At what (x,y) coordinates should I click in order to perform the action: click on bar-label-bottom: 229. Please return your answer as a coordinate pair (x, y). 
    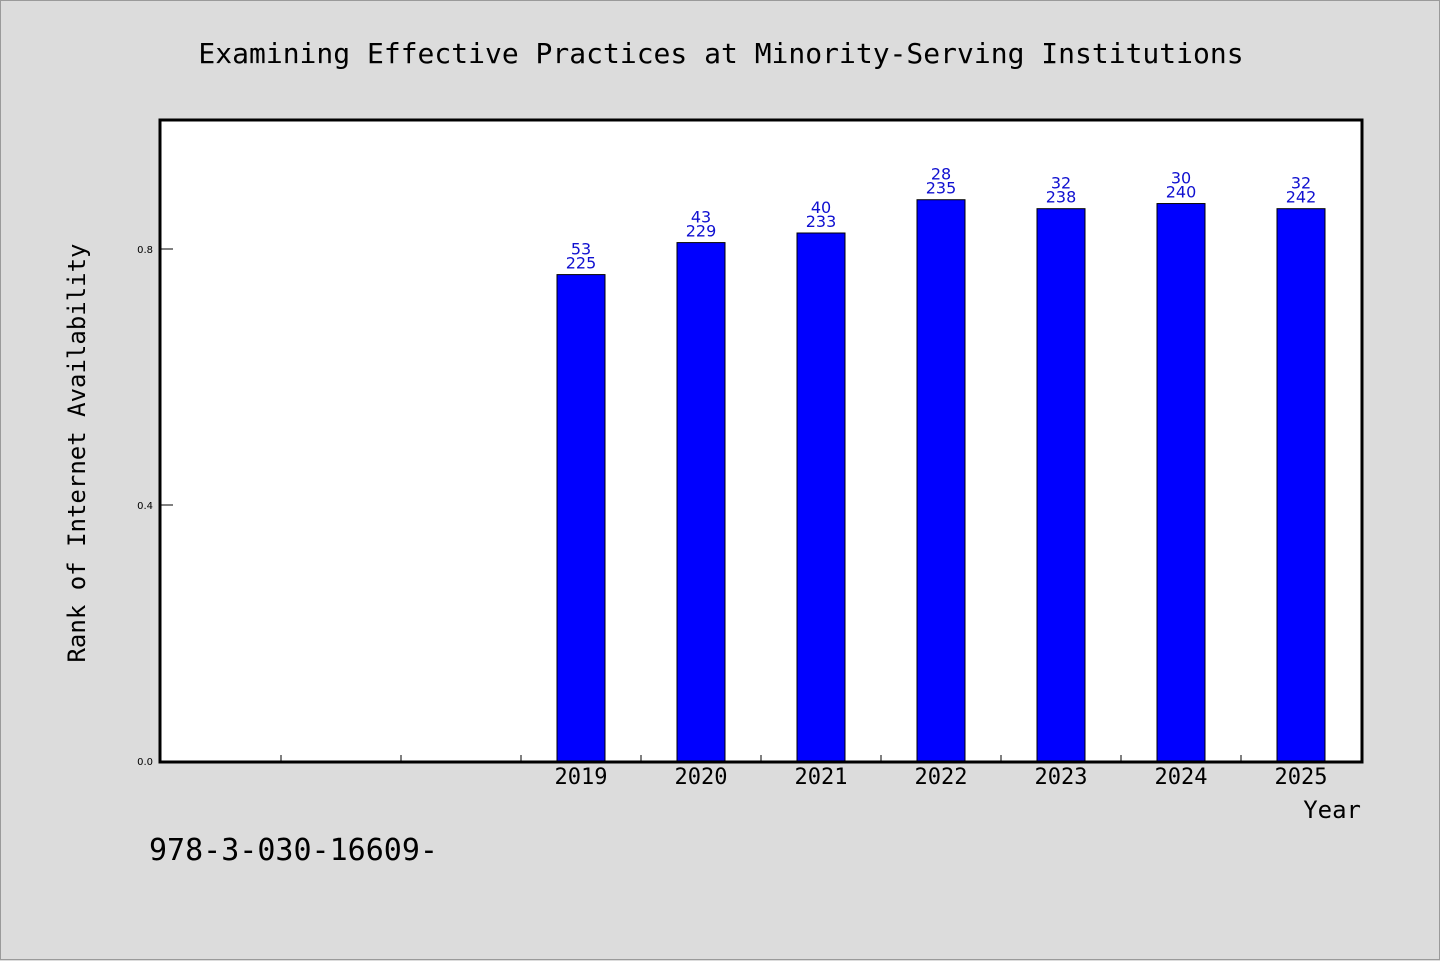
    Looking at the image, I should click on (701, 231).